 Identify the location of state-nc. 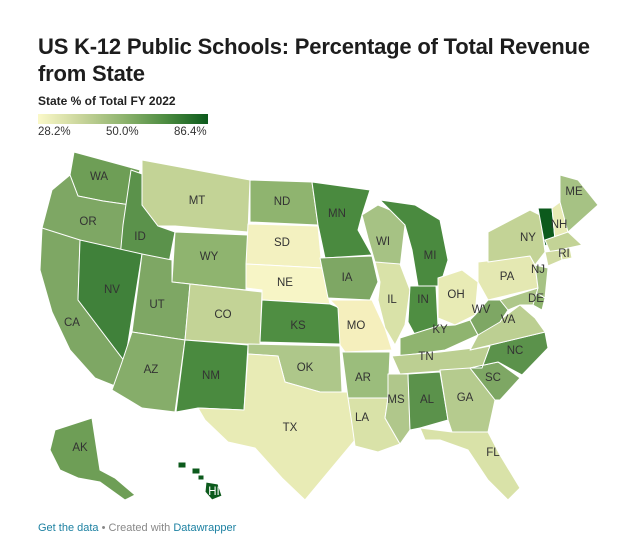
(509, 353).